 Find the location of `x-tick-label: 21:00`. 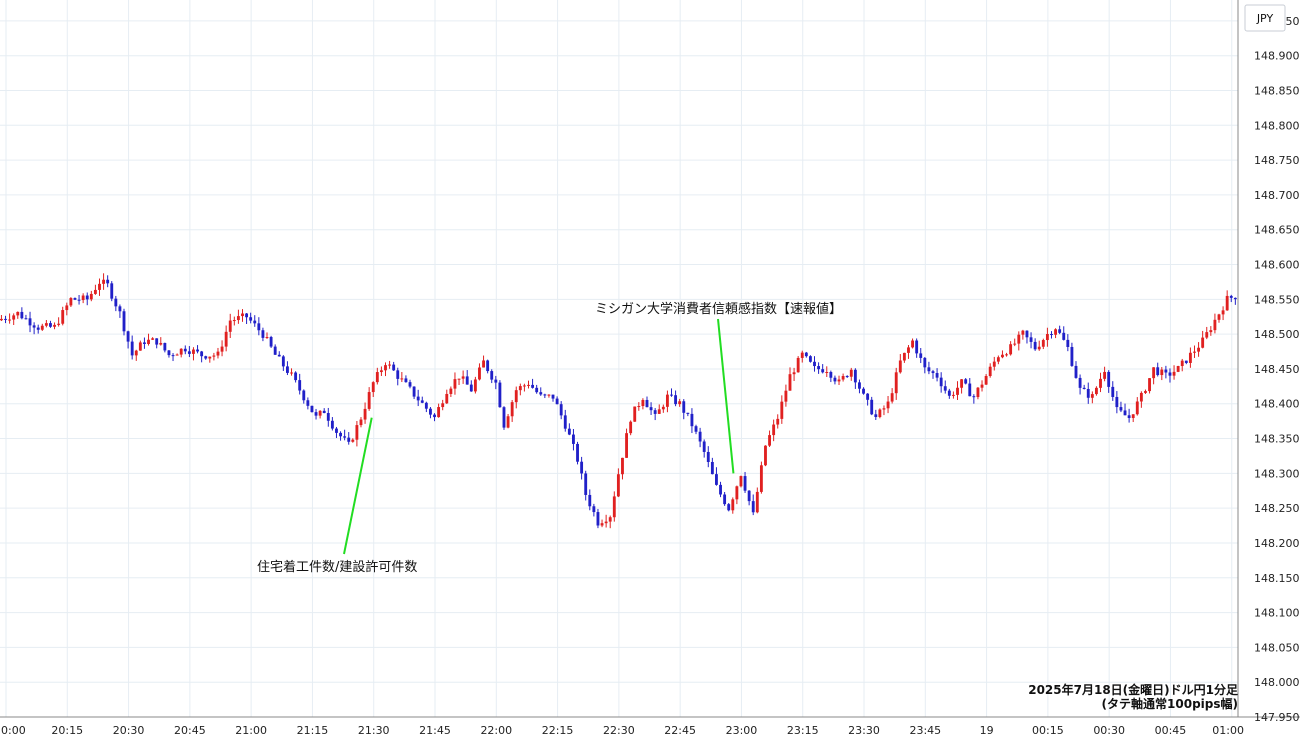

x-tick-label: 21:00 is located at coordinates (251, 730).